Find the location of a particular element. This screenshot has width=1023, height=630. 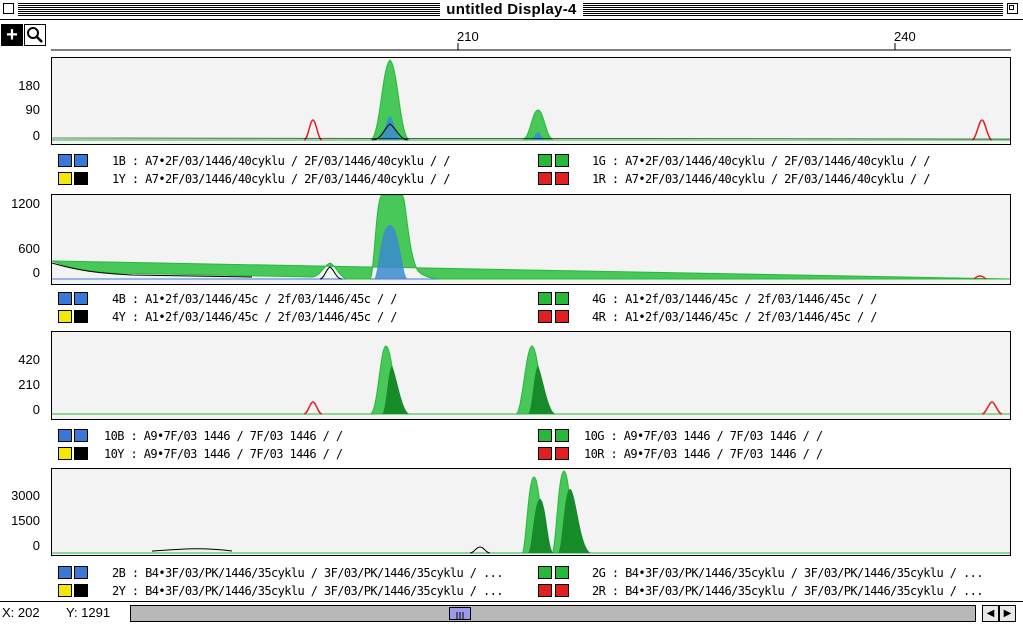

toolbar: + 210 240 is located at coordinates (511, 36).